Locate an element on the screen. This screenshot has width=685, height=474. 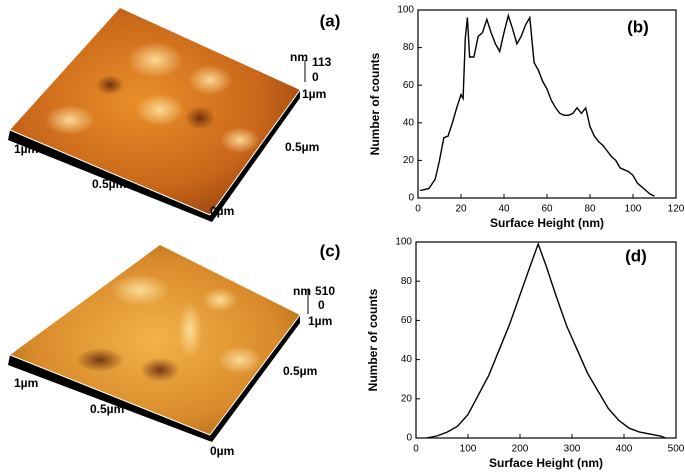
x-tick-label: 80 is located at coordinates (590, 209).